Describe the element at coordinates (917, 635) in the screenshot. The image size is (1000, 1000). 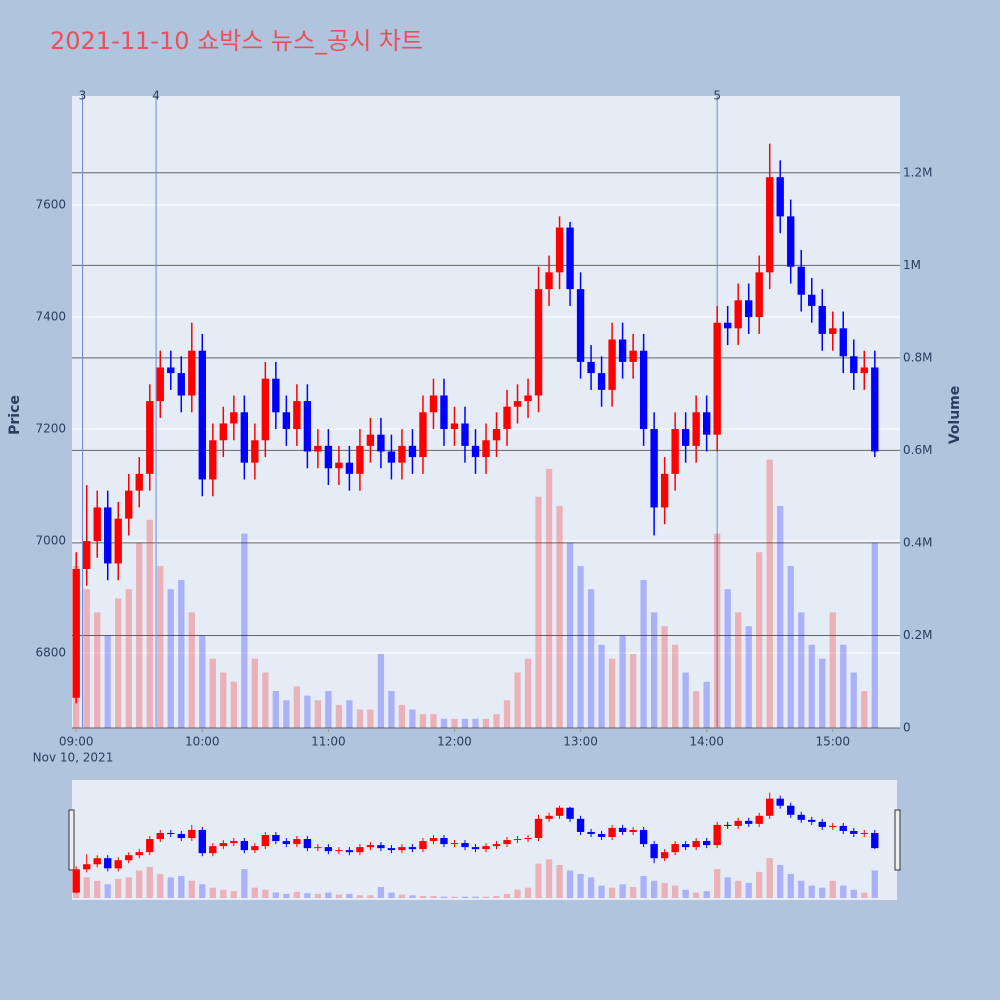
I see `y2-tick-label: 0.2M` at that location.